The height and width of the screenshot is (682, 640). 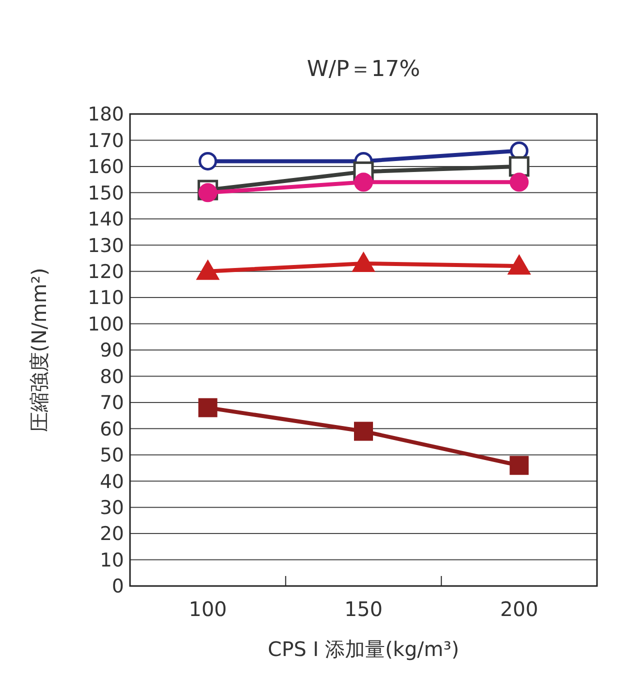 I want to click on y-tick-label: 140, so click(x=106, y=219).